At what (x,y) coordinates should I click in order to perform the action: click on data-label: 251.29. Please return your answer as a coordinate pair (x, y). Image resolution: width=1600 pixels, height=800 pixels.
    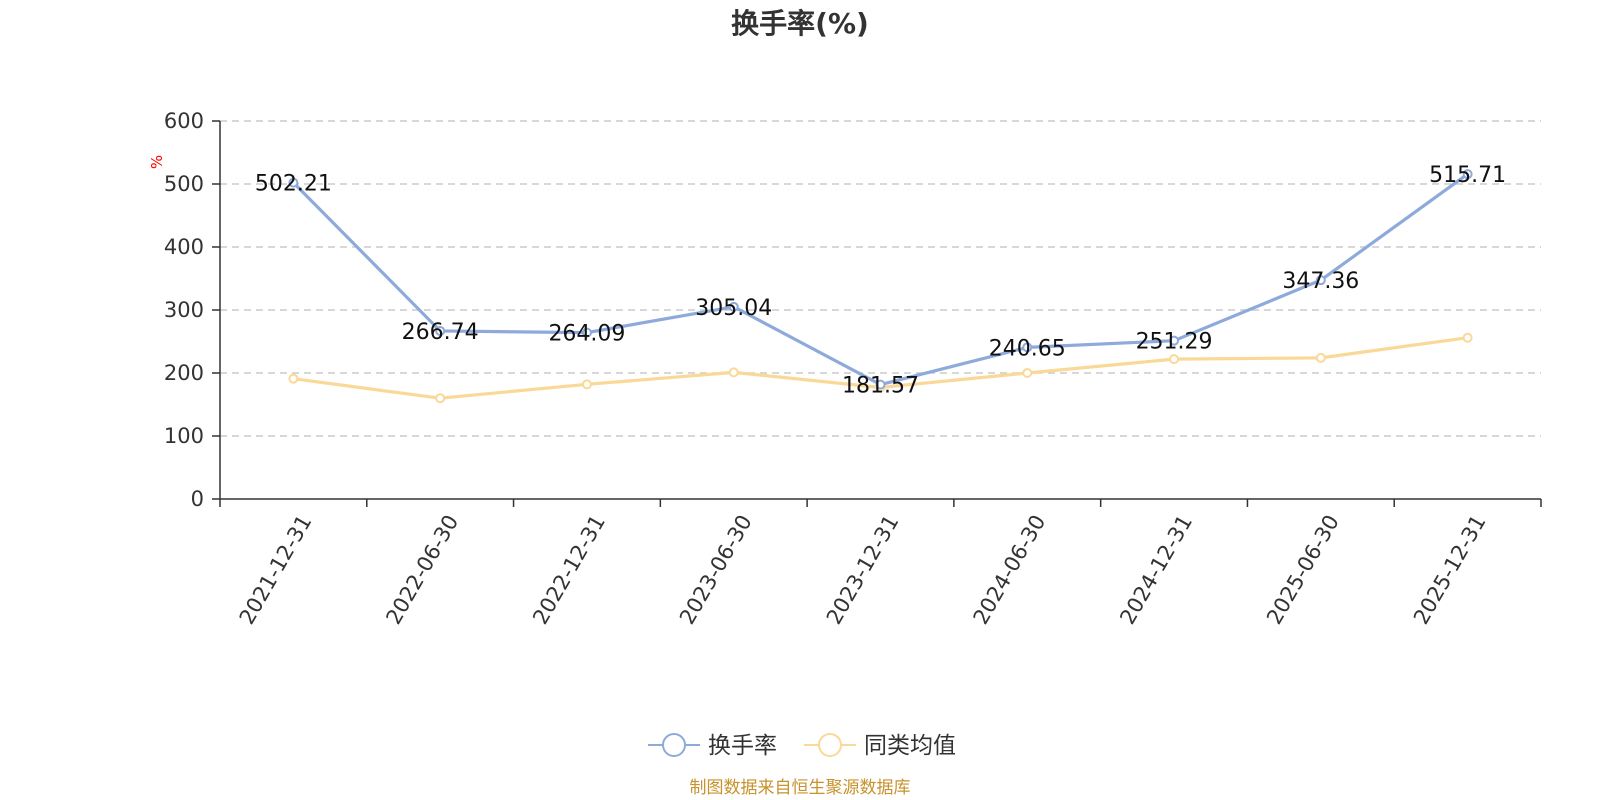
    Looking at the image, I should click on (1174, 342).